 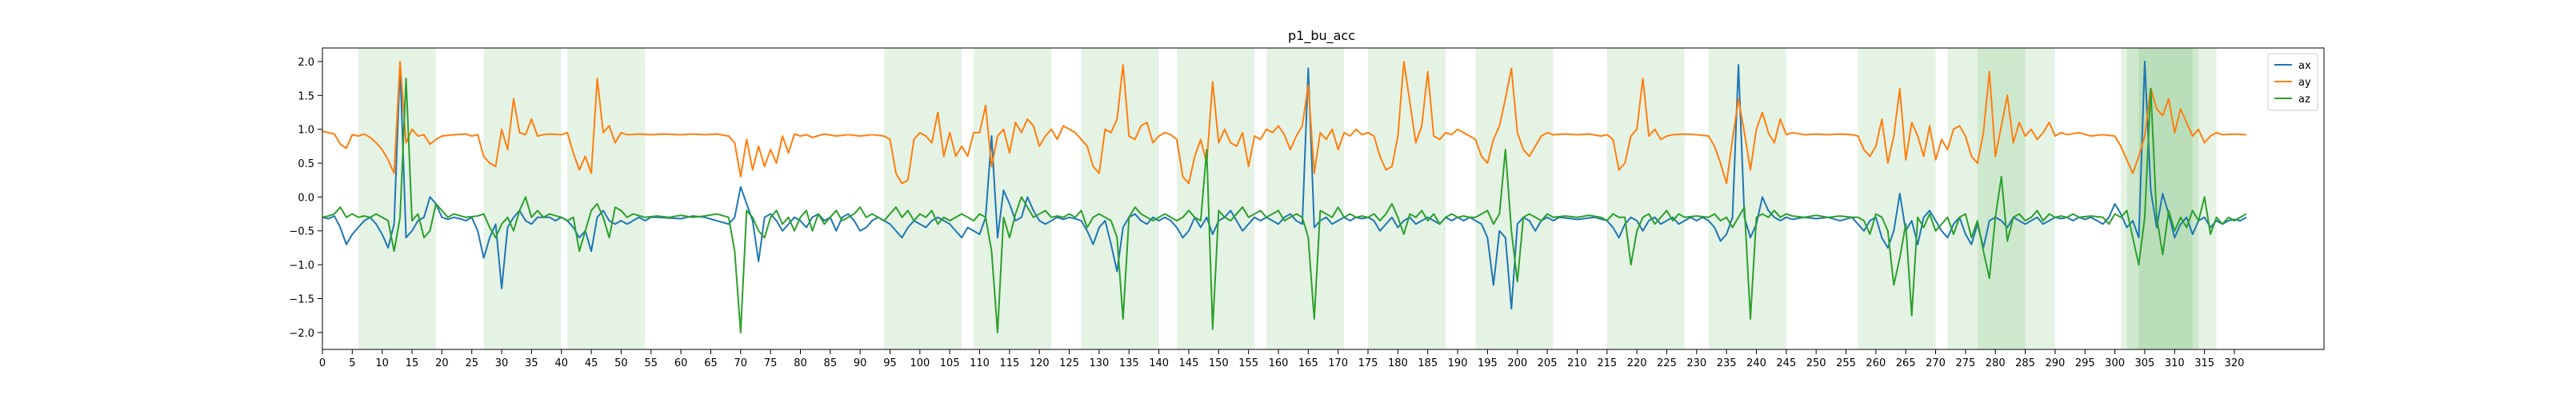 I want to click on y-tick-label-2: −1.0, so click(x=301, y=266).